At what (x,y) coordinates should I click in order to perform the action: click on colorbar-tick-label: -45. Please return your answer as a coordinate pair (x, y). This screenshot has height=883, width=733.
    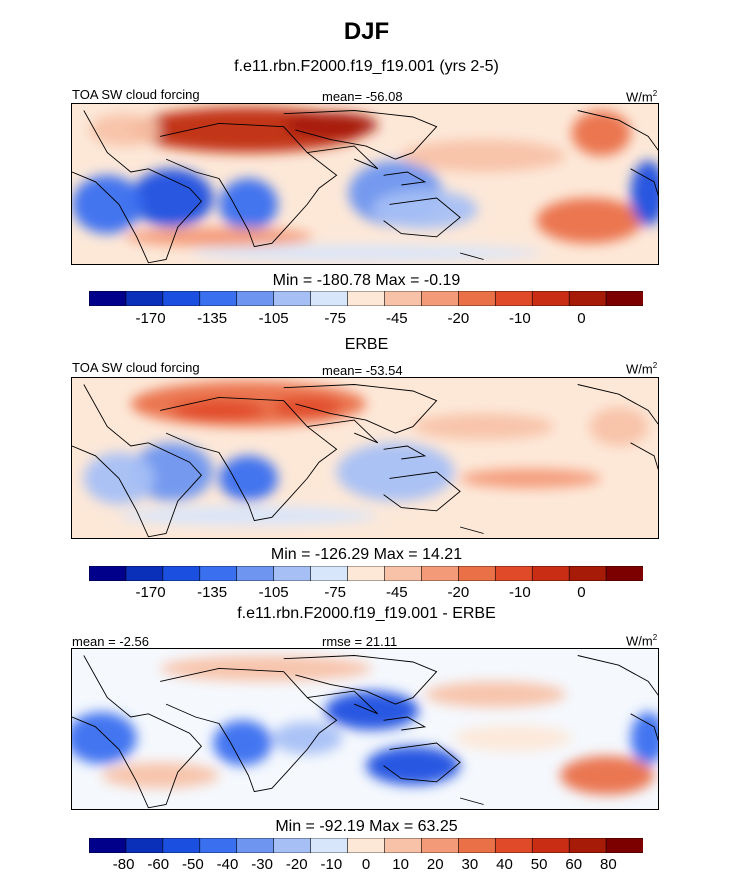
    Looking at the image, I should click on (396, 318).